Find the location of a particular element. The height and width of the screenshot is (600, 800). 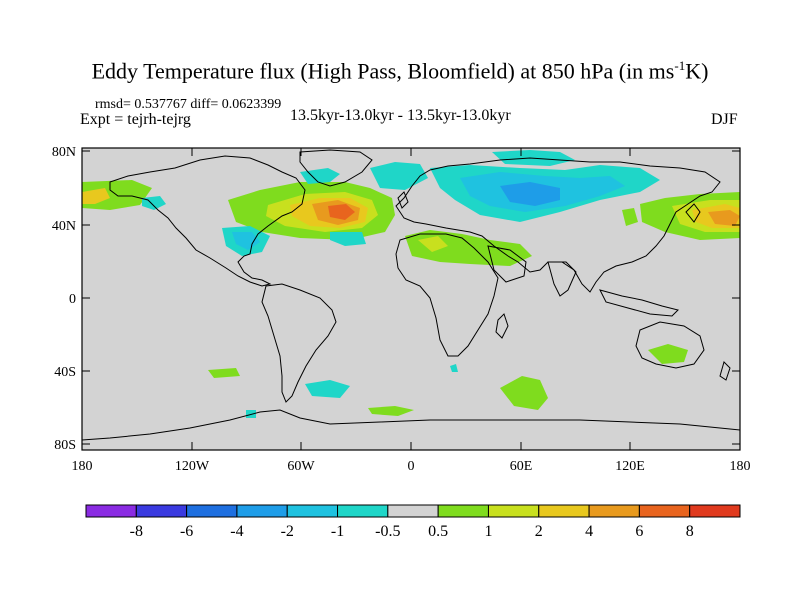

patch-s-ocean-green2 is located at coordinates (391, 411).